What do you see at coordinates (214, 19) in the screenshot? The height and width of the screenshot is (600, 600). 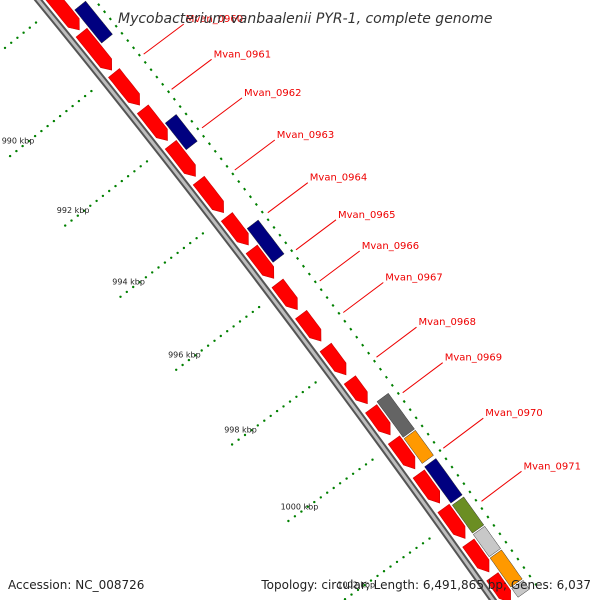 I see `gene-label: Mvan_0960` at bounding box center [214, 19].